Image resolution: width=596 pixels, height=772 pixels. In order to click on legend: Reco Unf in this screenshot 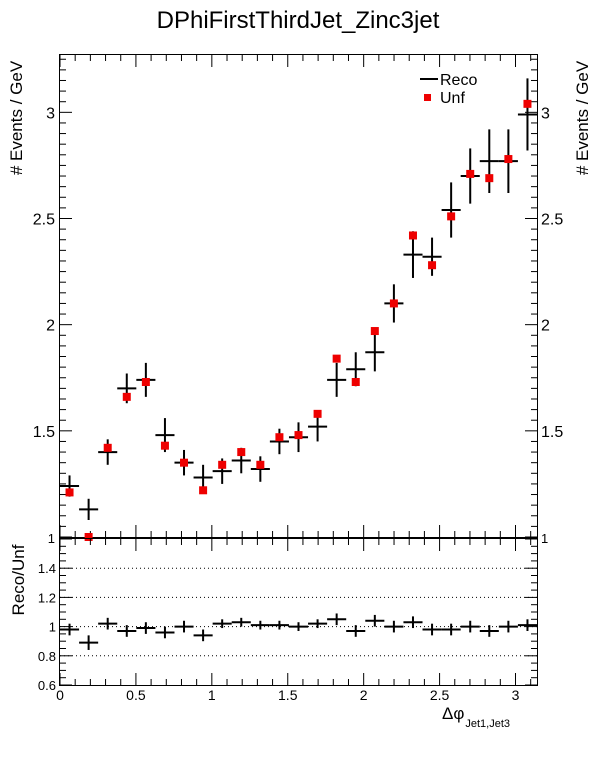, I will do `click(448, 89)`.